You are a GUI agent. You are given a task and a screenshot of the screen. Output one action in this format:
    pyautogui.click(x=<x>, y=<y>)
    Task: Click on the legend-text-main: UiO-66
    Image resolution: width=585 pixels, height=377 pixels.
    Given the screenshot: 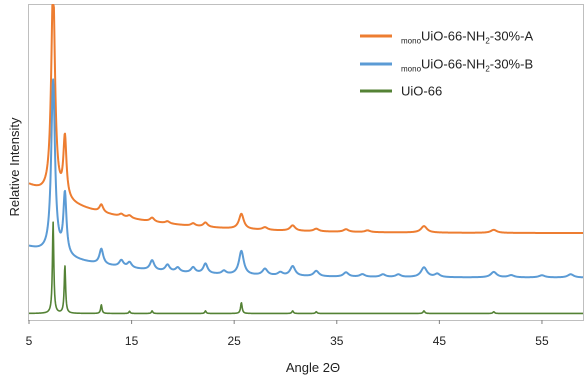 What is the action you would take?
    pyautogui.click(x=421, y=91)
    